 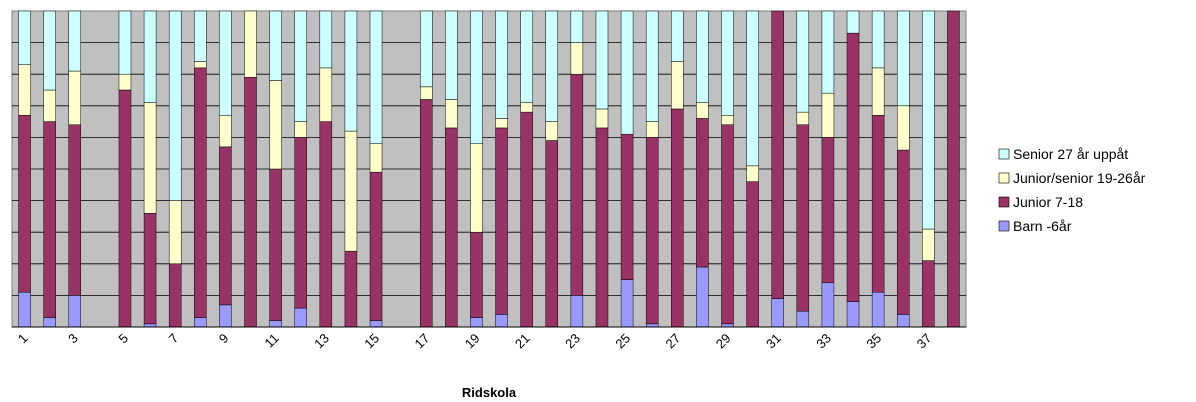 What do you see at coordinates (1048, 202) in the screenshot?
I see `legend-label: Junior 7-18` at bounding box center [1048, 202].